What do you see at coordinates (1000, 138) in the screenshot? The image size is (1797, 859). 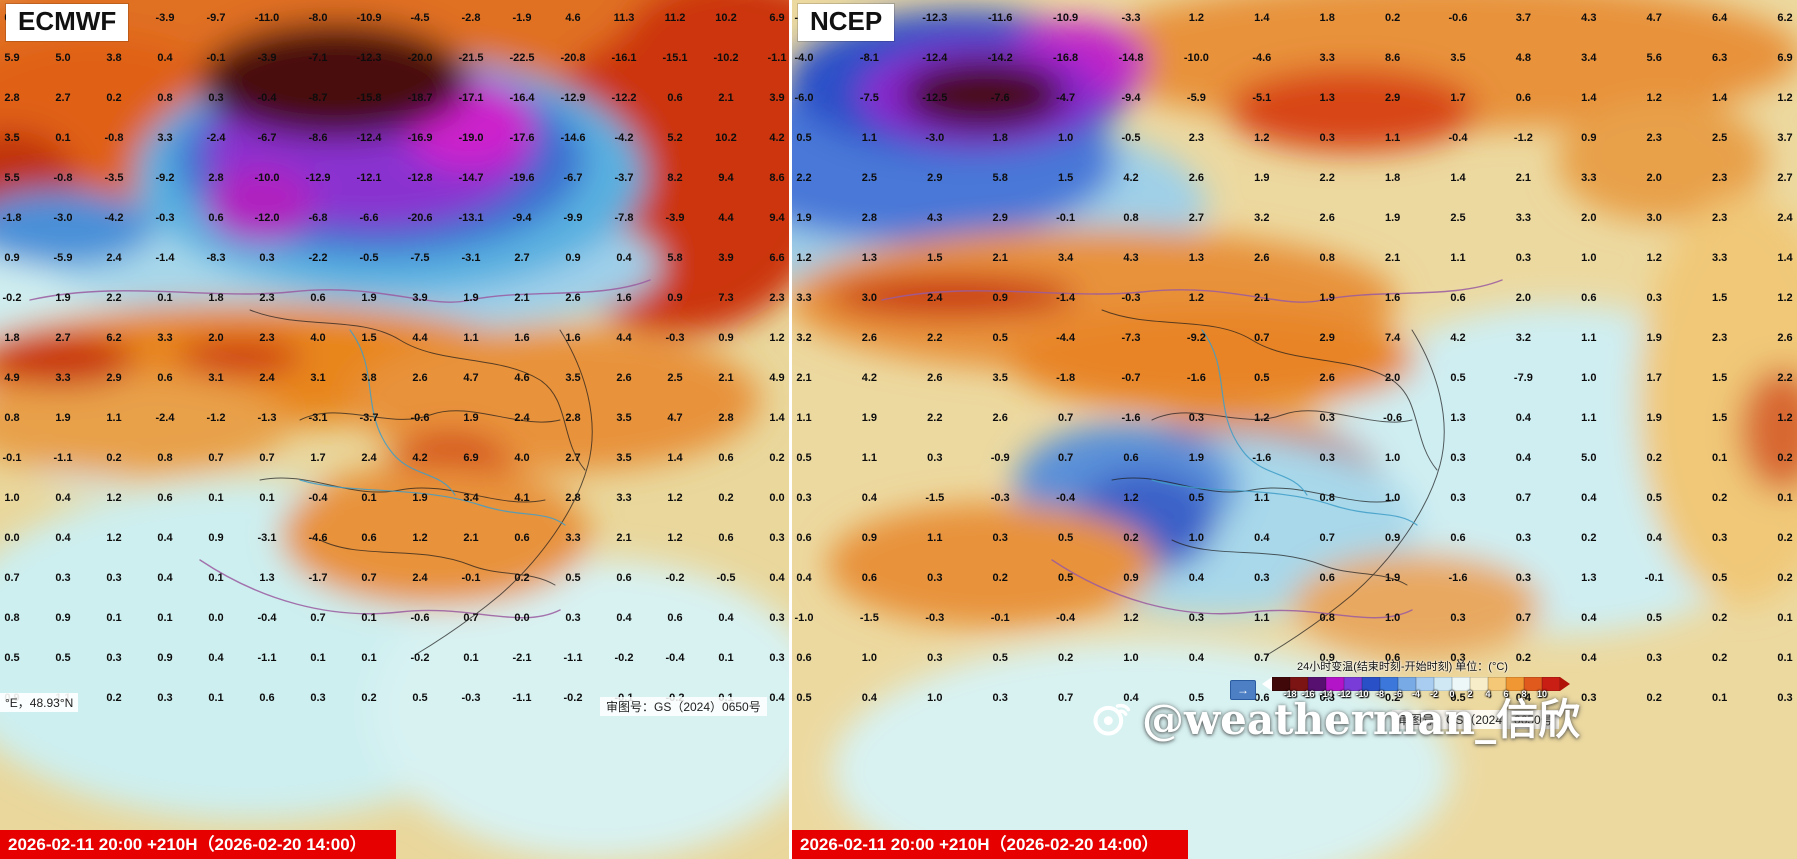 I see `temp-value: 1.8` at bounding box center [1000, 138].